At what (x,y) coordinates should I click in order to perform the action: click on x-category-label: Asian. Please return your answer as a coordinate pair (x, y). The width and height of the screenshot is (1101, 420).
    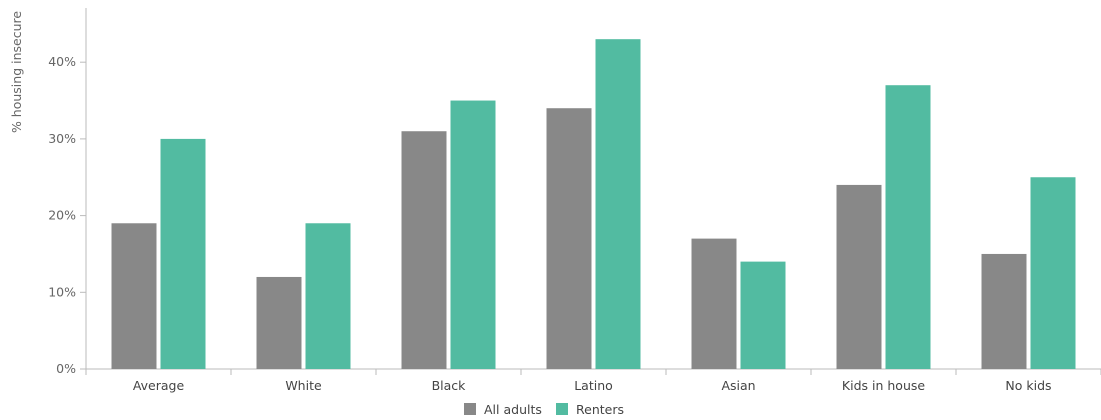
    Looking at the image, I should click on (738, 385).